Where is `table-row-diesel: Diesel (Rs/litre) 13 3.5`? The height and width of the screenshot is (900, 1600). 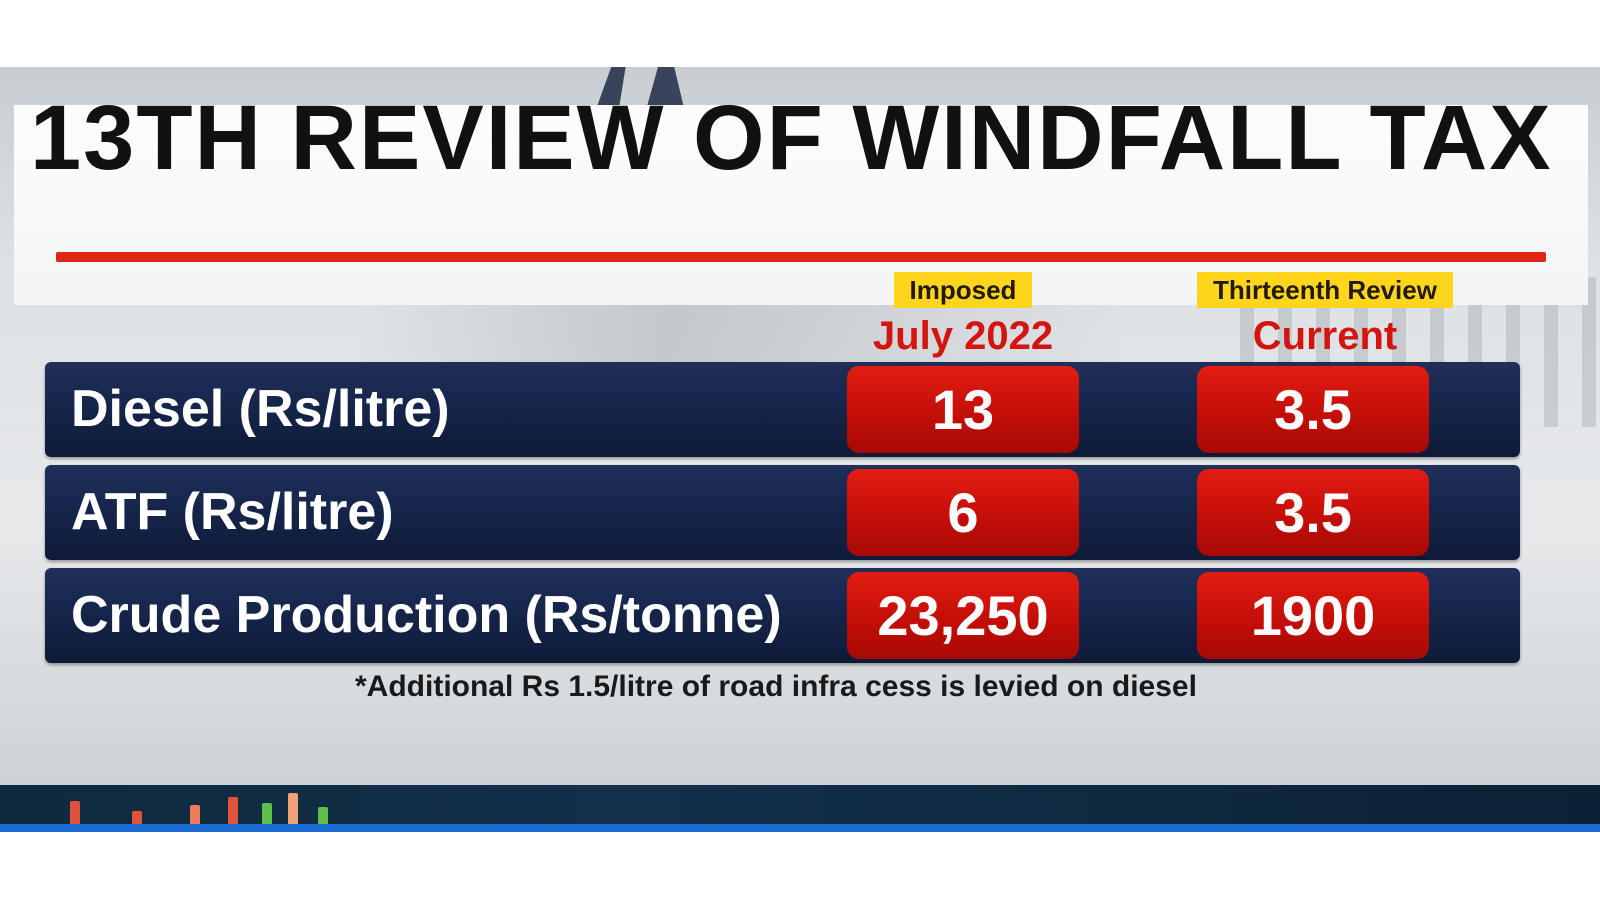 table-row-diesel: Diesel (Rs/litre) 13 3.5 is located at coordinates (782, 409).